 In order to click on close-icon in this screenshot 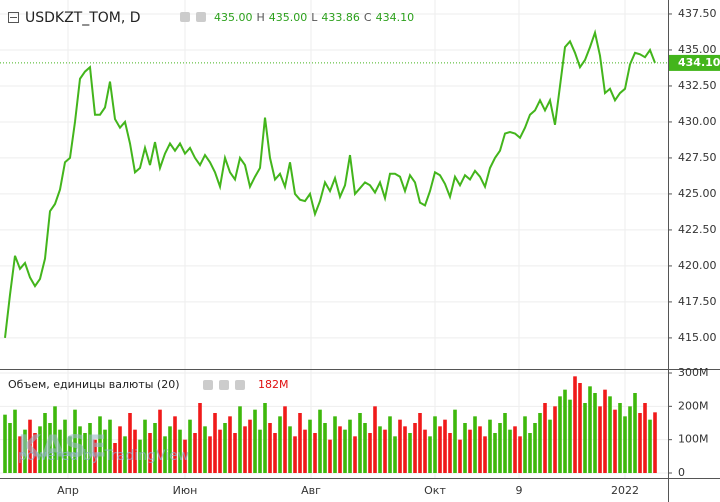, I will do `click(240, 385)`.